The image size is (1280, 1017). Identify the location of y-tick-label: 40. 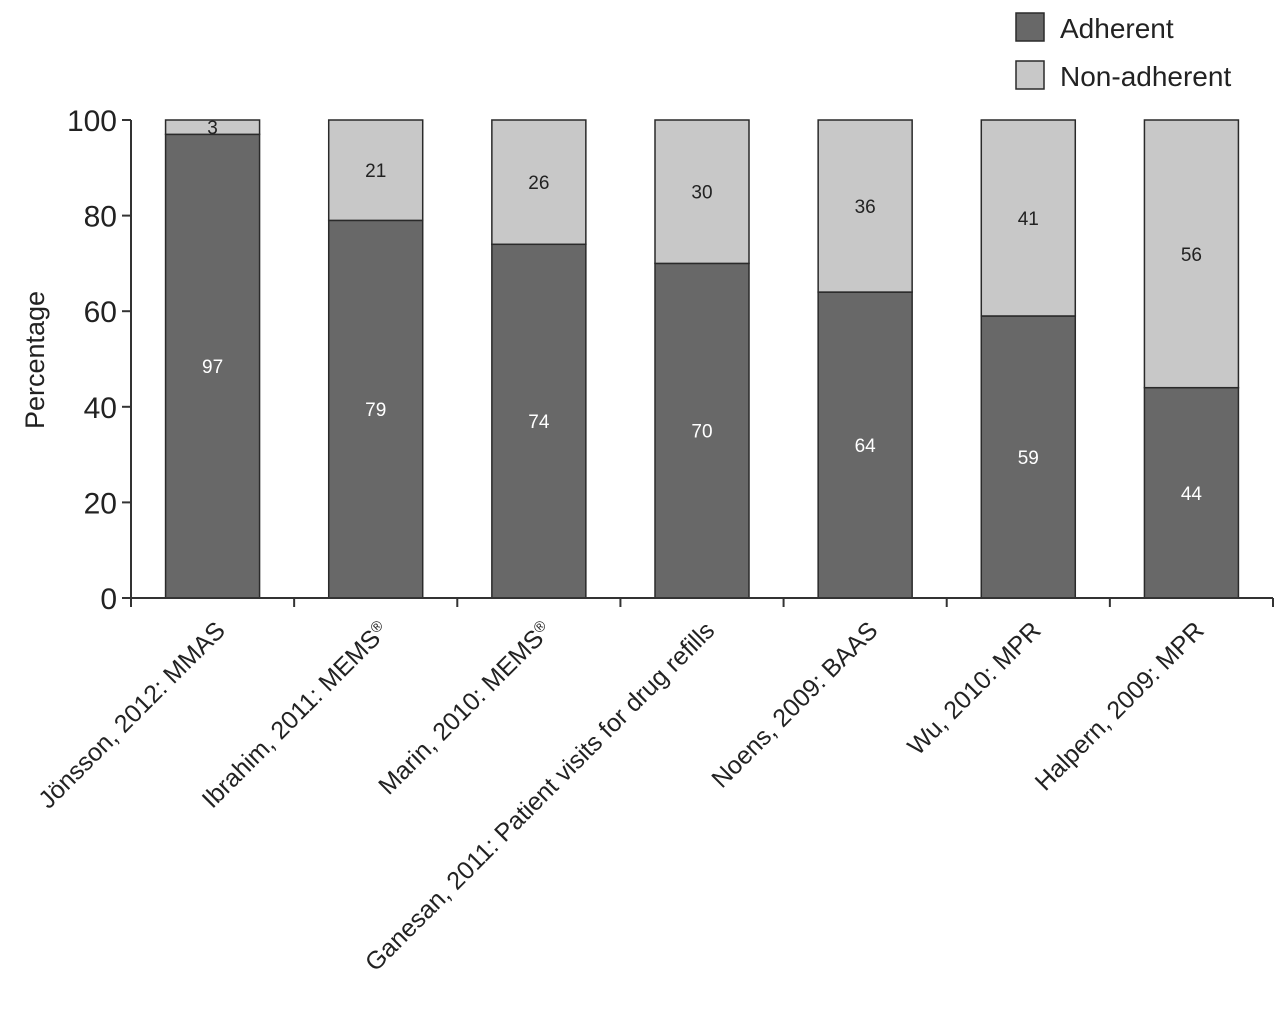
(100, 408).